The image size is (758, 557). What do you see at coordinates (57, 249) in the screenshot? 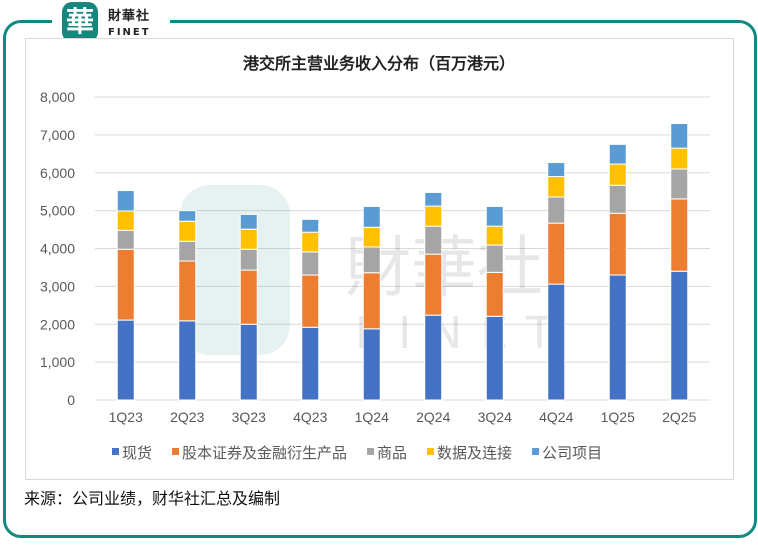
I see `y-tick-label: 4,000` at bounding box center [57, 249].